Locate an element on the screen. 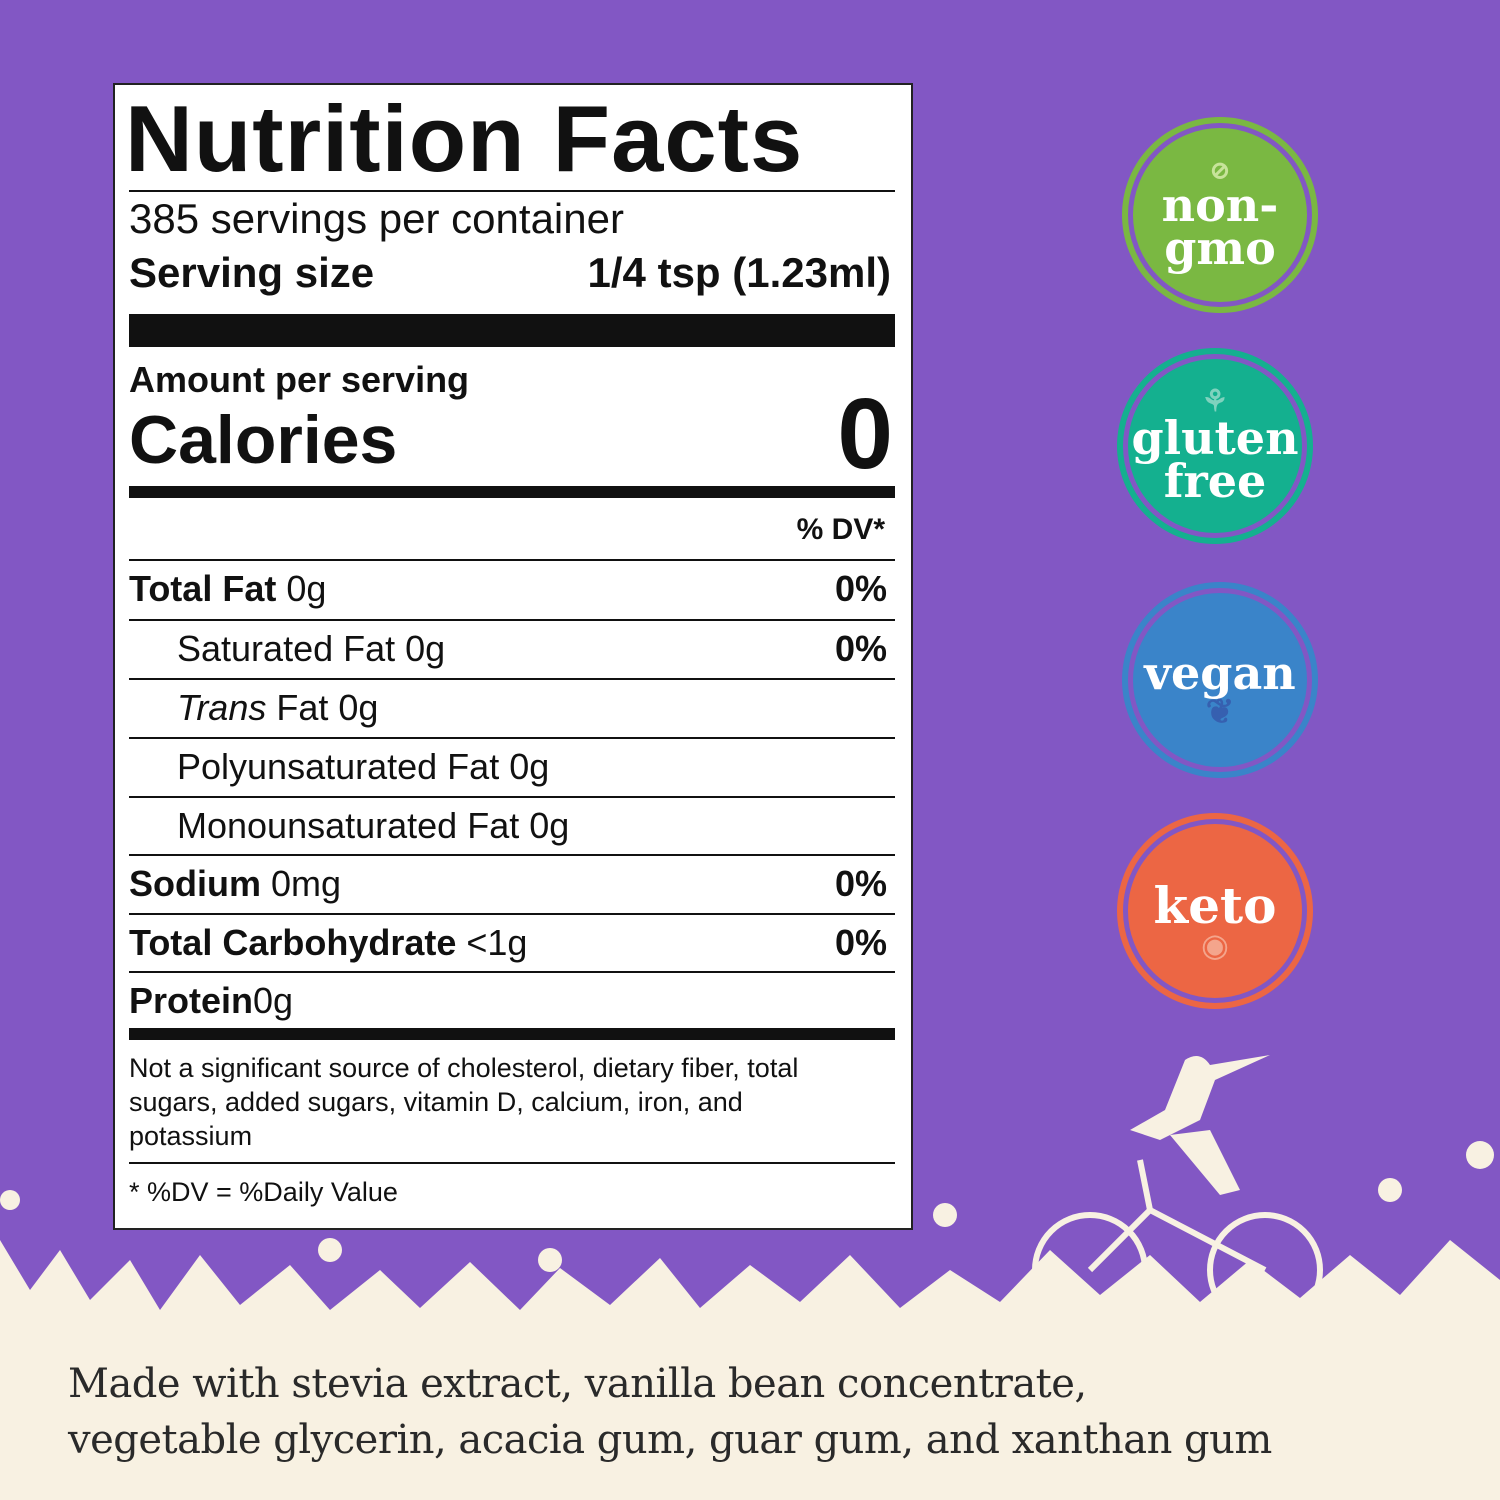  wheat-icon: ⚘ is located at coordinates (1215, 402).